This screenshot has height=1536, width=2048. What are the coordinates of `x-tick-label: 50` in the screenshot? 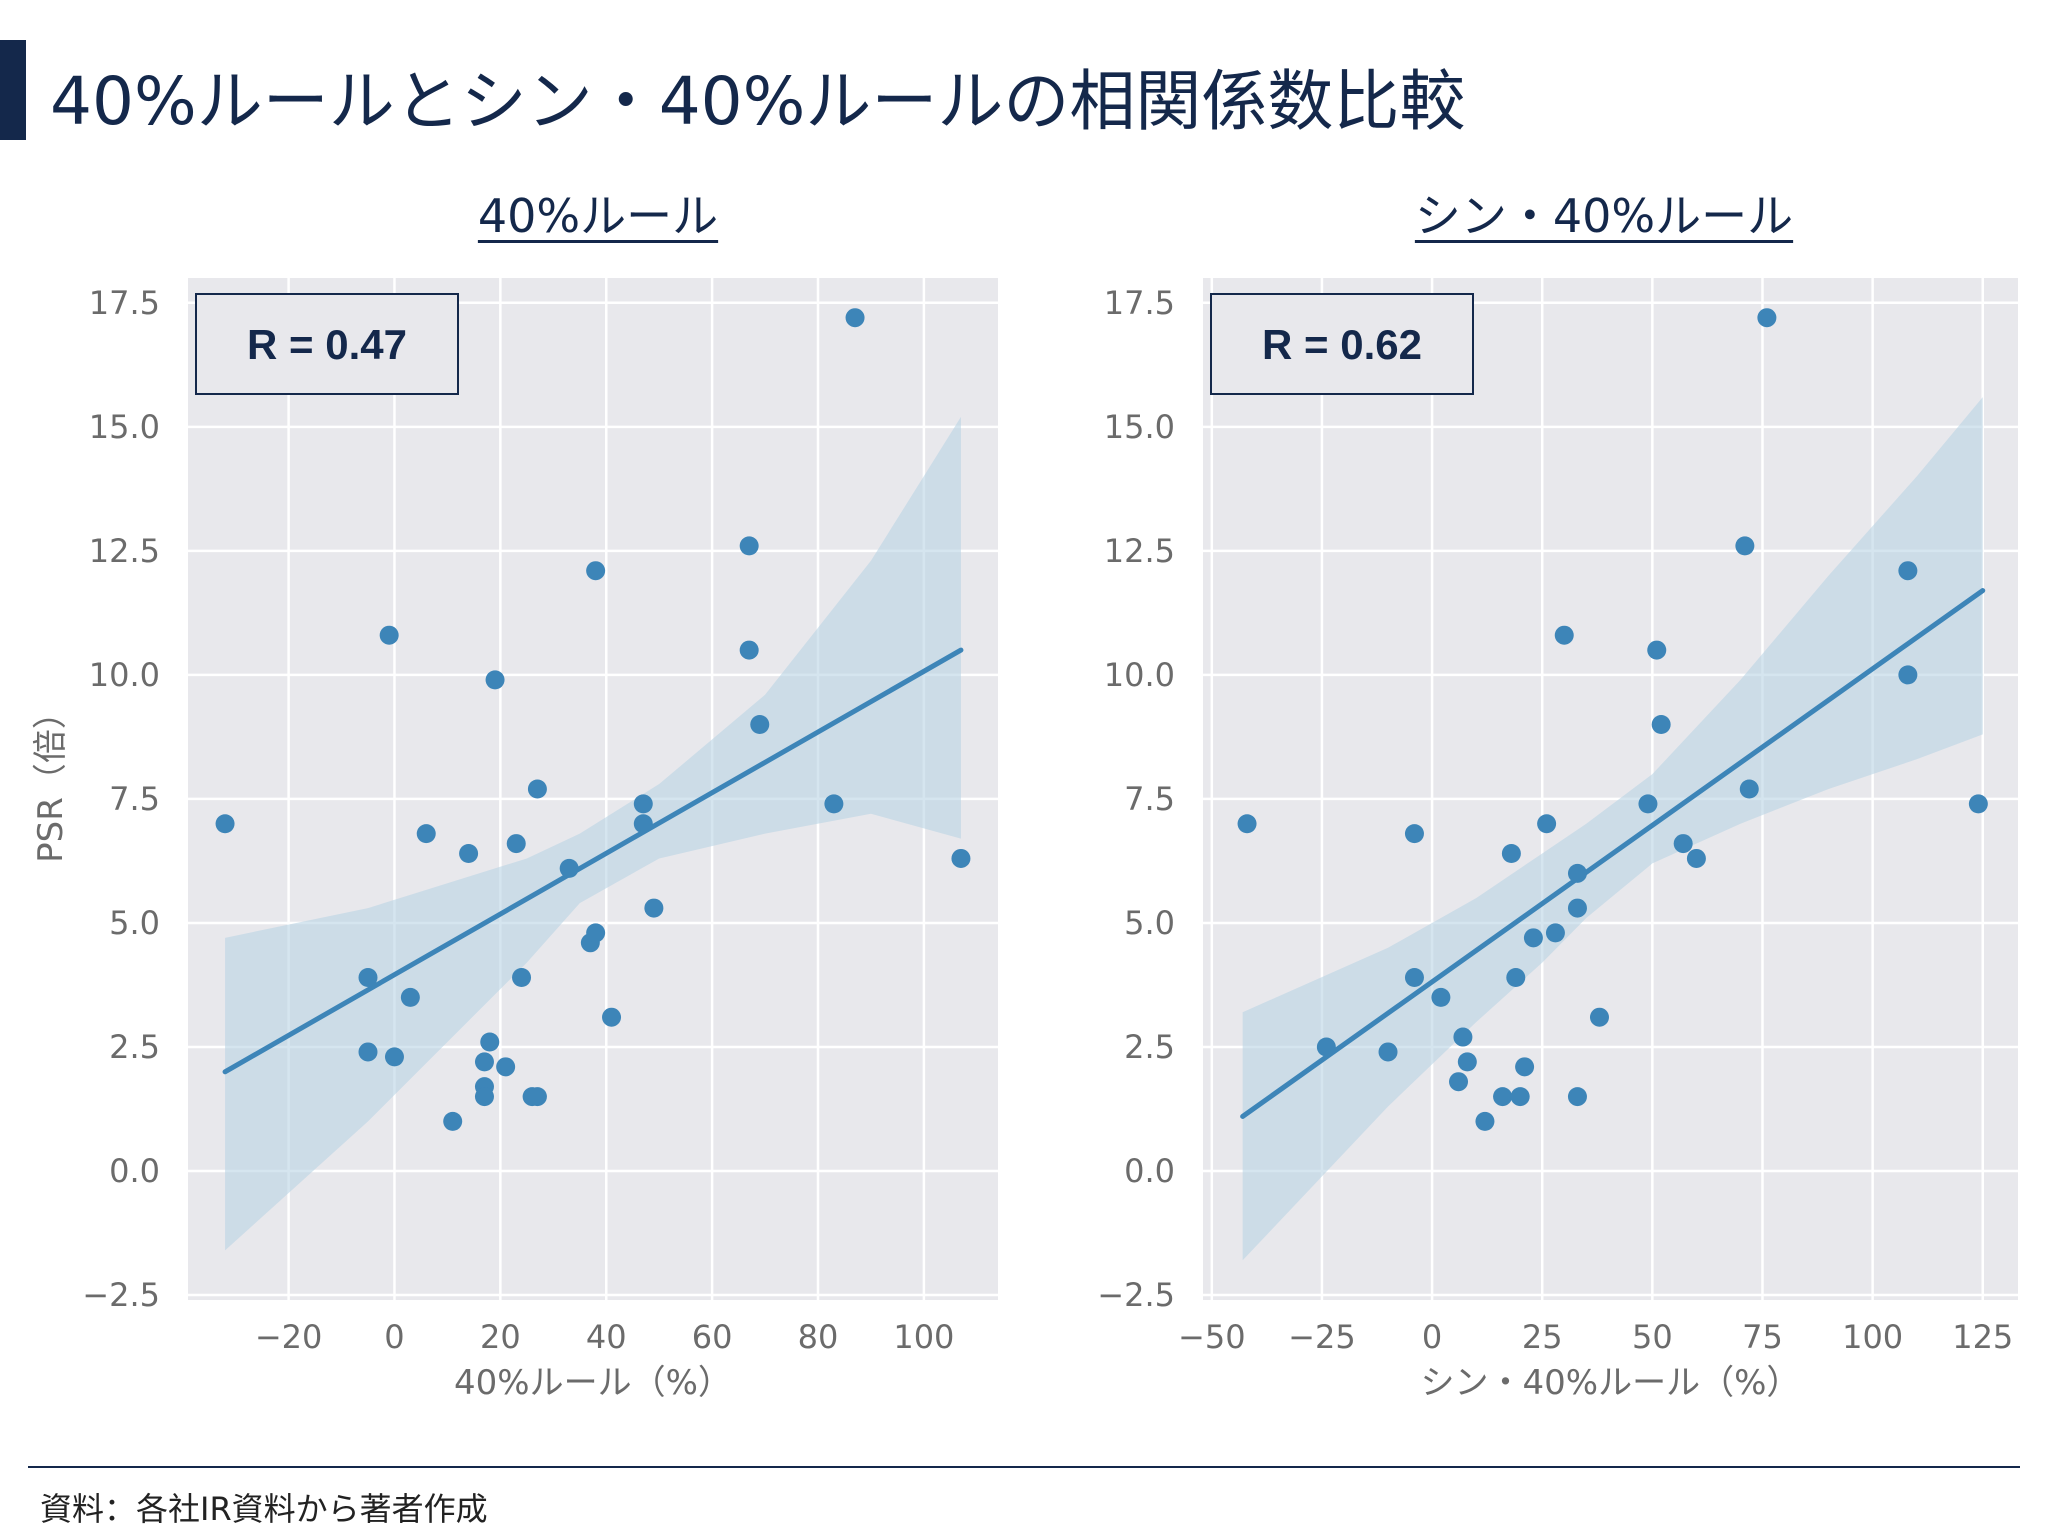 It's located at (1652, 1337).